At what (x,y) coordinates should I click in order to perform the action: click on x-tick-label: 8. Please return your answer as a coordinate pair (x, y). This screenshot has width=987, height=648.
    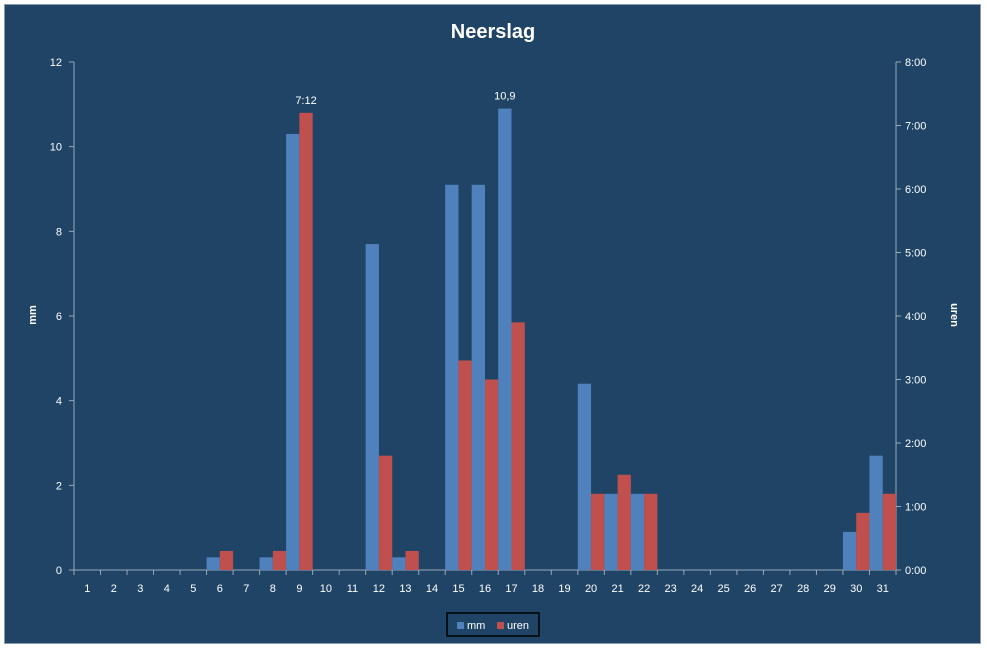
    Looking at the image, I should click on (273, 589).